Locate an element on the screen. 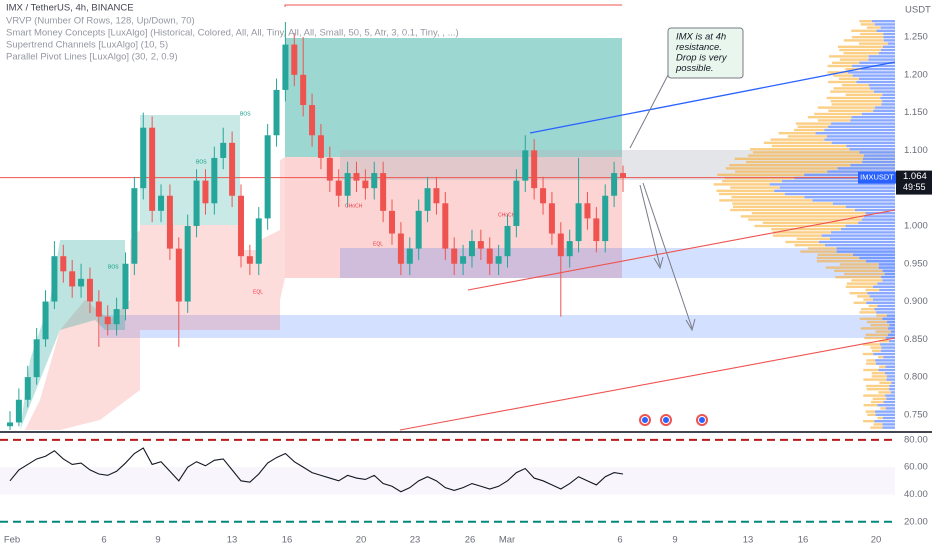  price-tick-label: 0.950 is located at coordinates (916, 263).